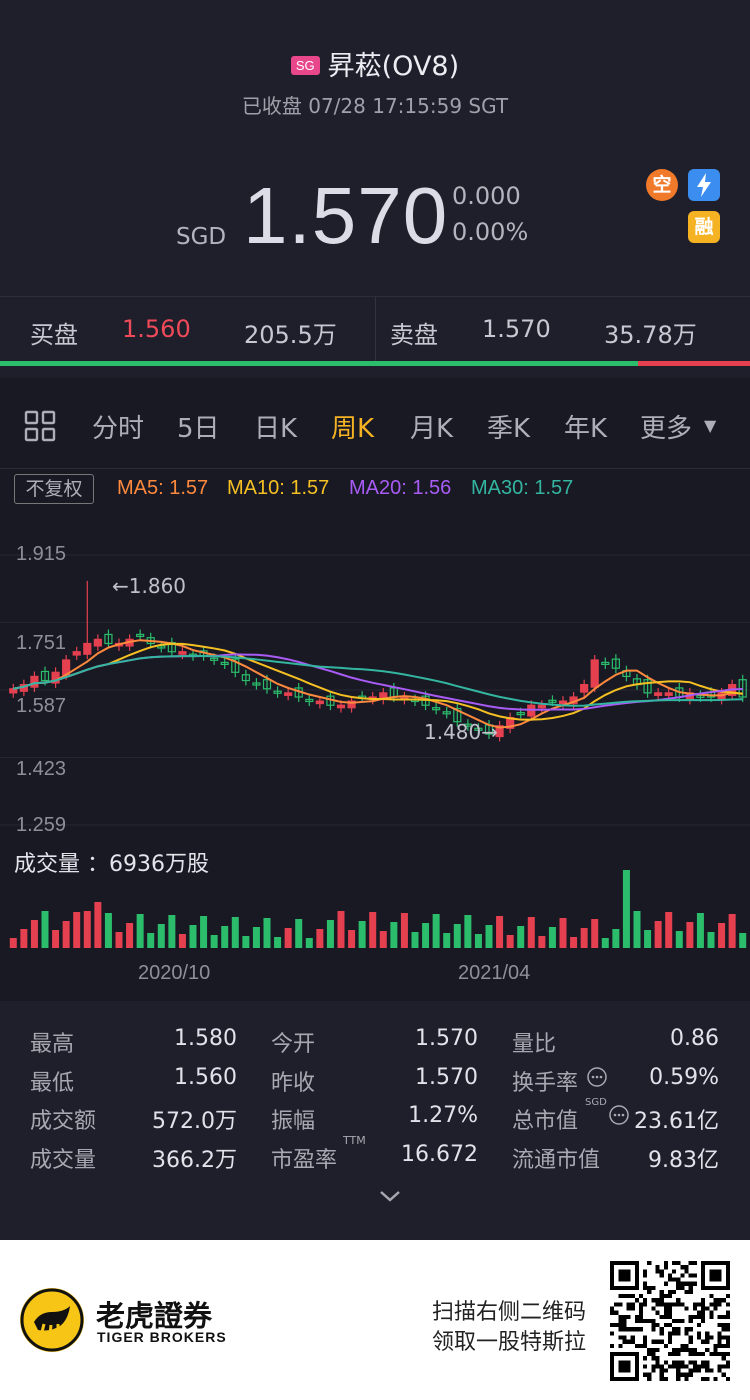  What do you see at coordinates (670, 1321) in the screenshot?
I see `qr-code` at bounding box center [670, 1321].